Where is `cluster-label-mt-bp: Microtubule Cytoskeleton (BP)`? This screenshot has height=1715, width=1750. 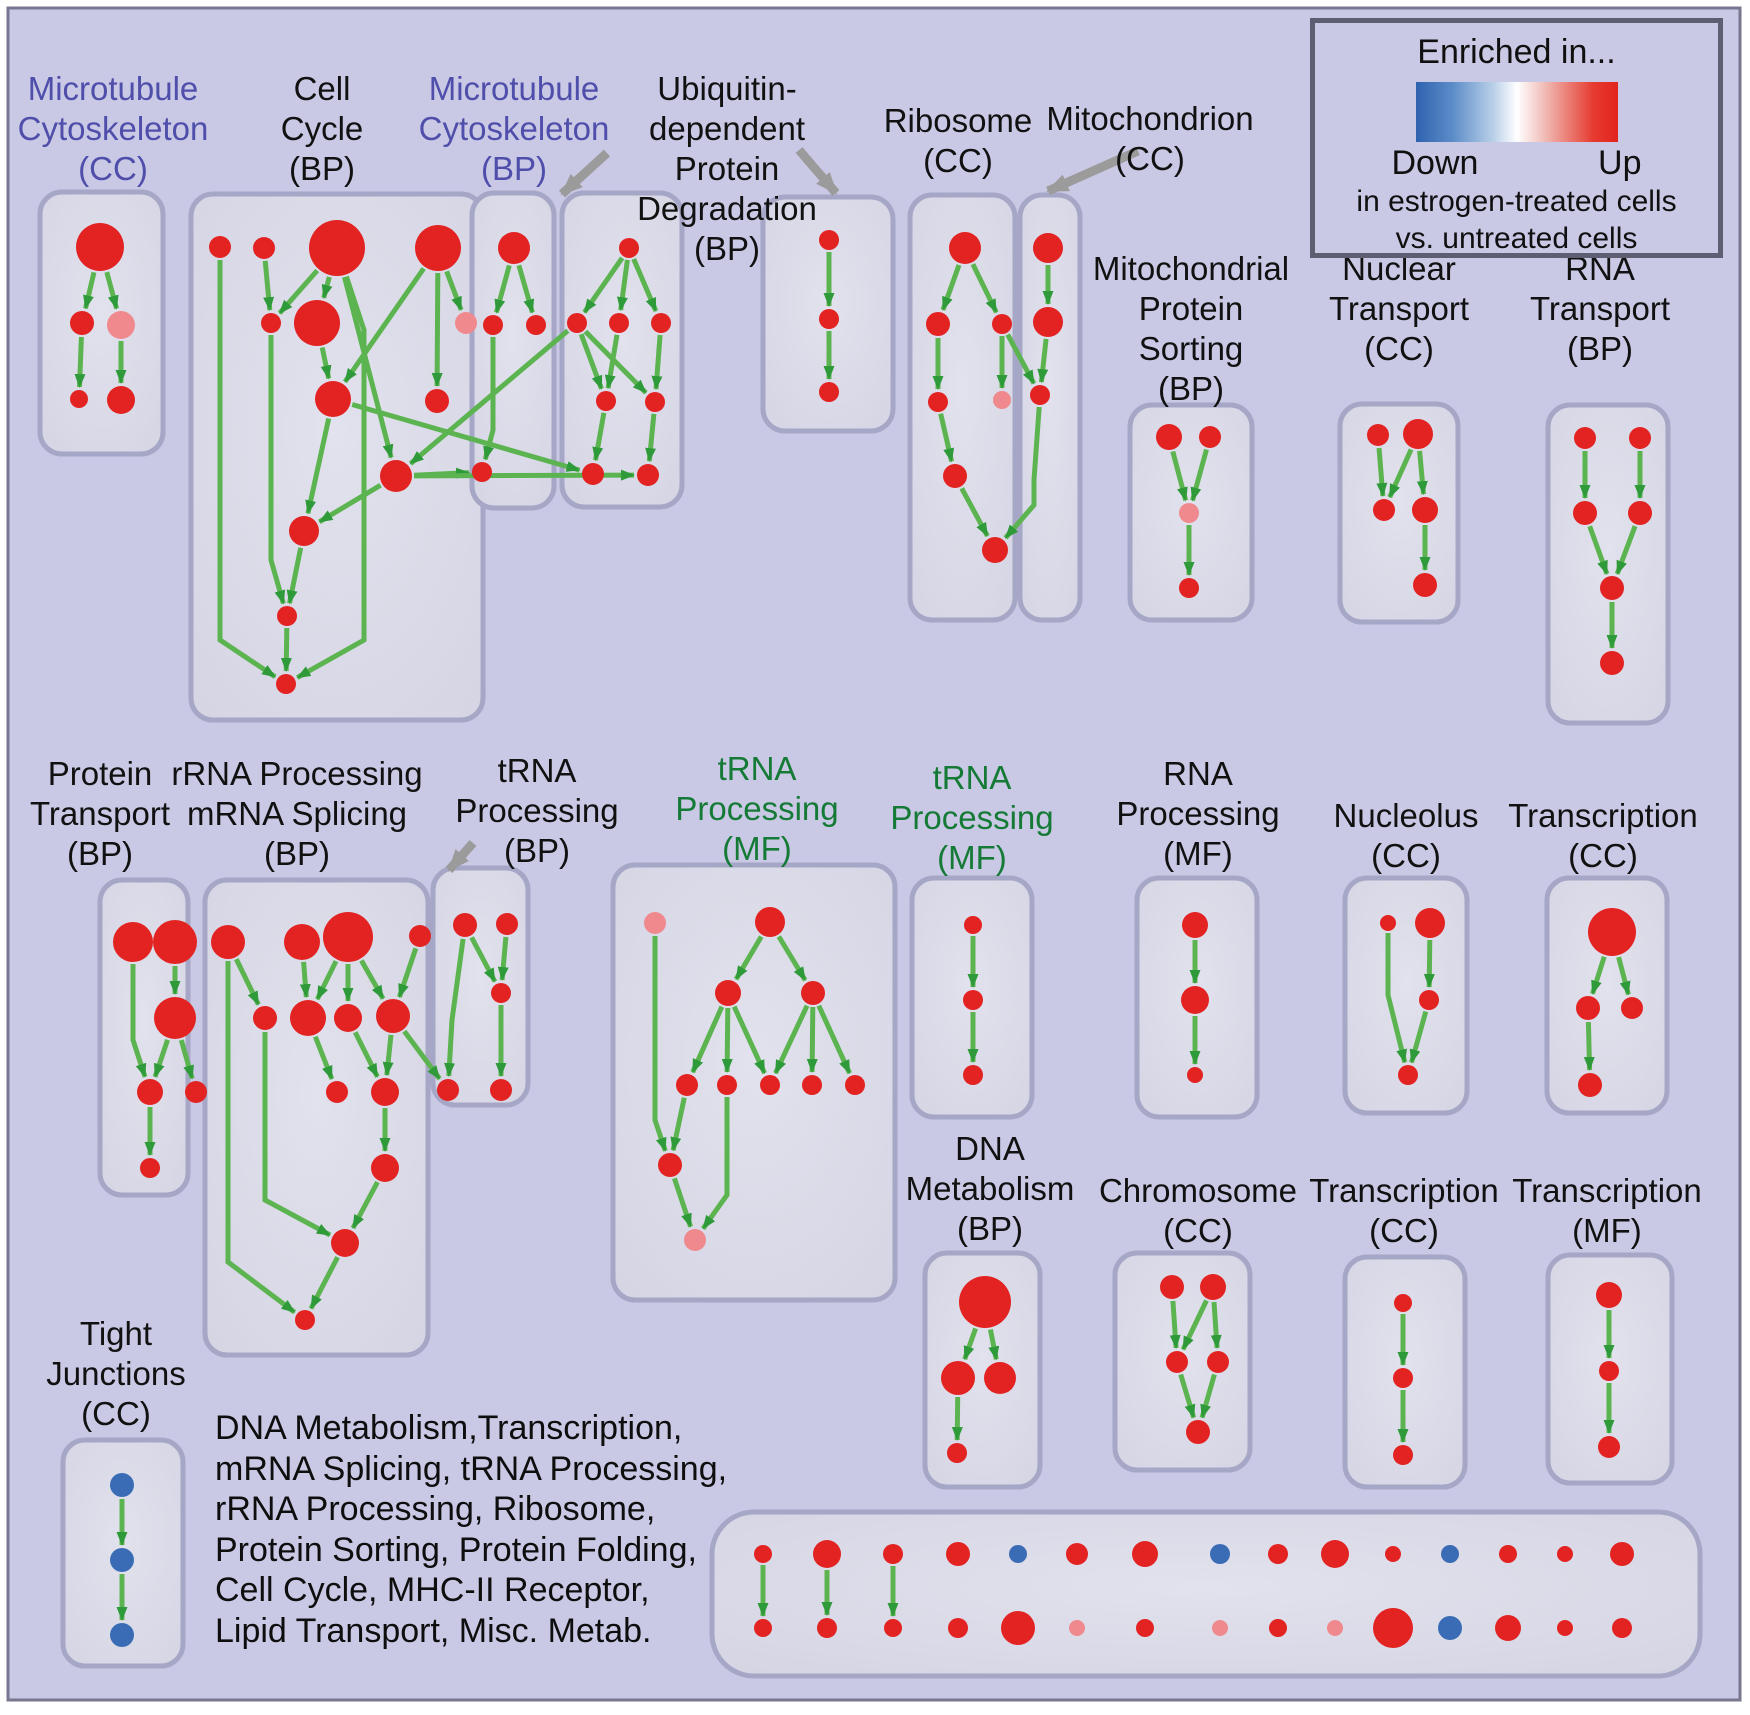 cluster-label-mt-bp: Microtubule Cytoskeleton (BP) is located at coordinates (514, 128).